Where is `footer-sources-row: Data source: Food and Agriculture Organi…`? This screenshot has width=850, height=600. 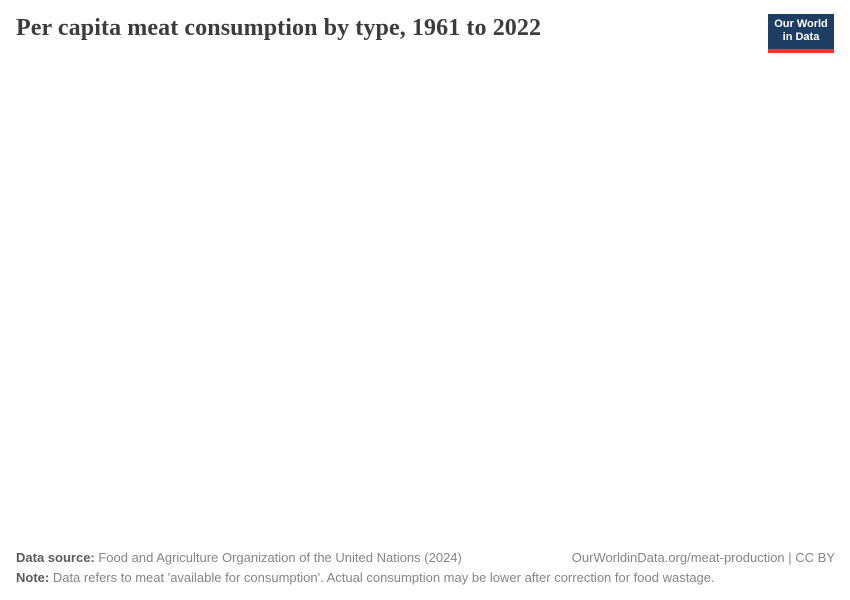 footer-sources-row: Data source: Food and Agriculture Organi… is located at coordinates (425, 557).